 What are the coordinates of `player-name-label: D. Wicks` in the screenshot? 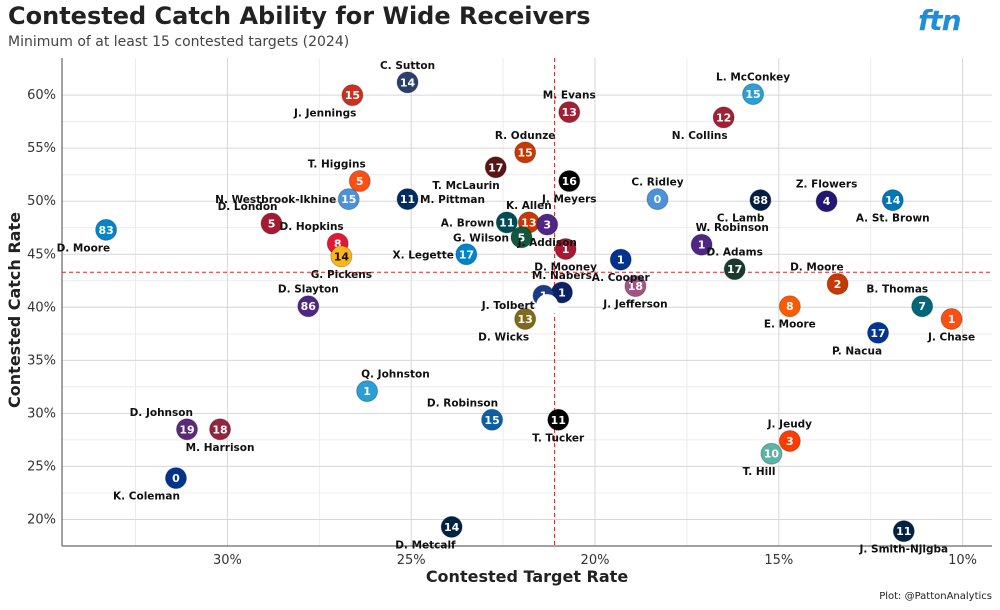 It's located at (503, 337).